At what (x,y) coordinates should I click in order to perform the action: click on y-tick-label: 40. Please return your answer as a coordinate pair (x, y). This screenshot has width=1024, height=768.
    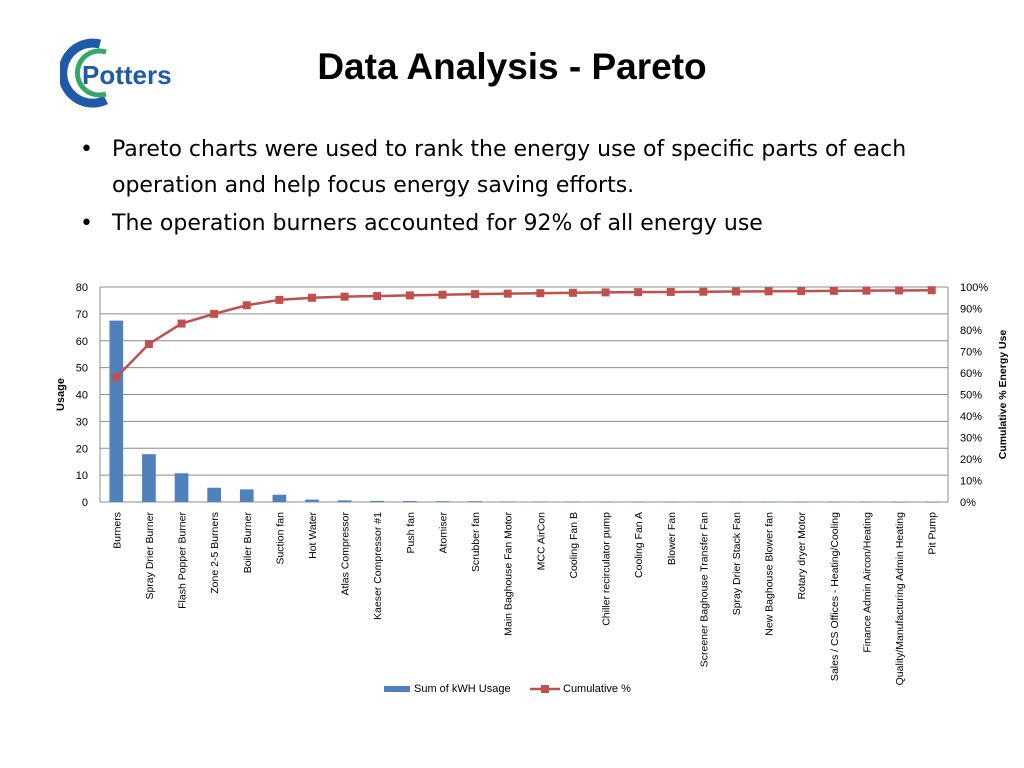
    Looking at the image, I should click on (82, 396).